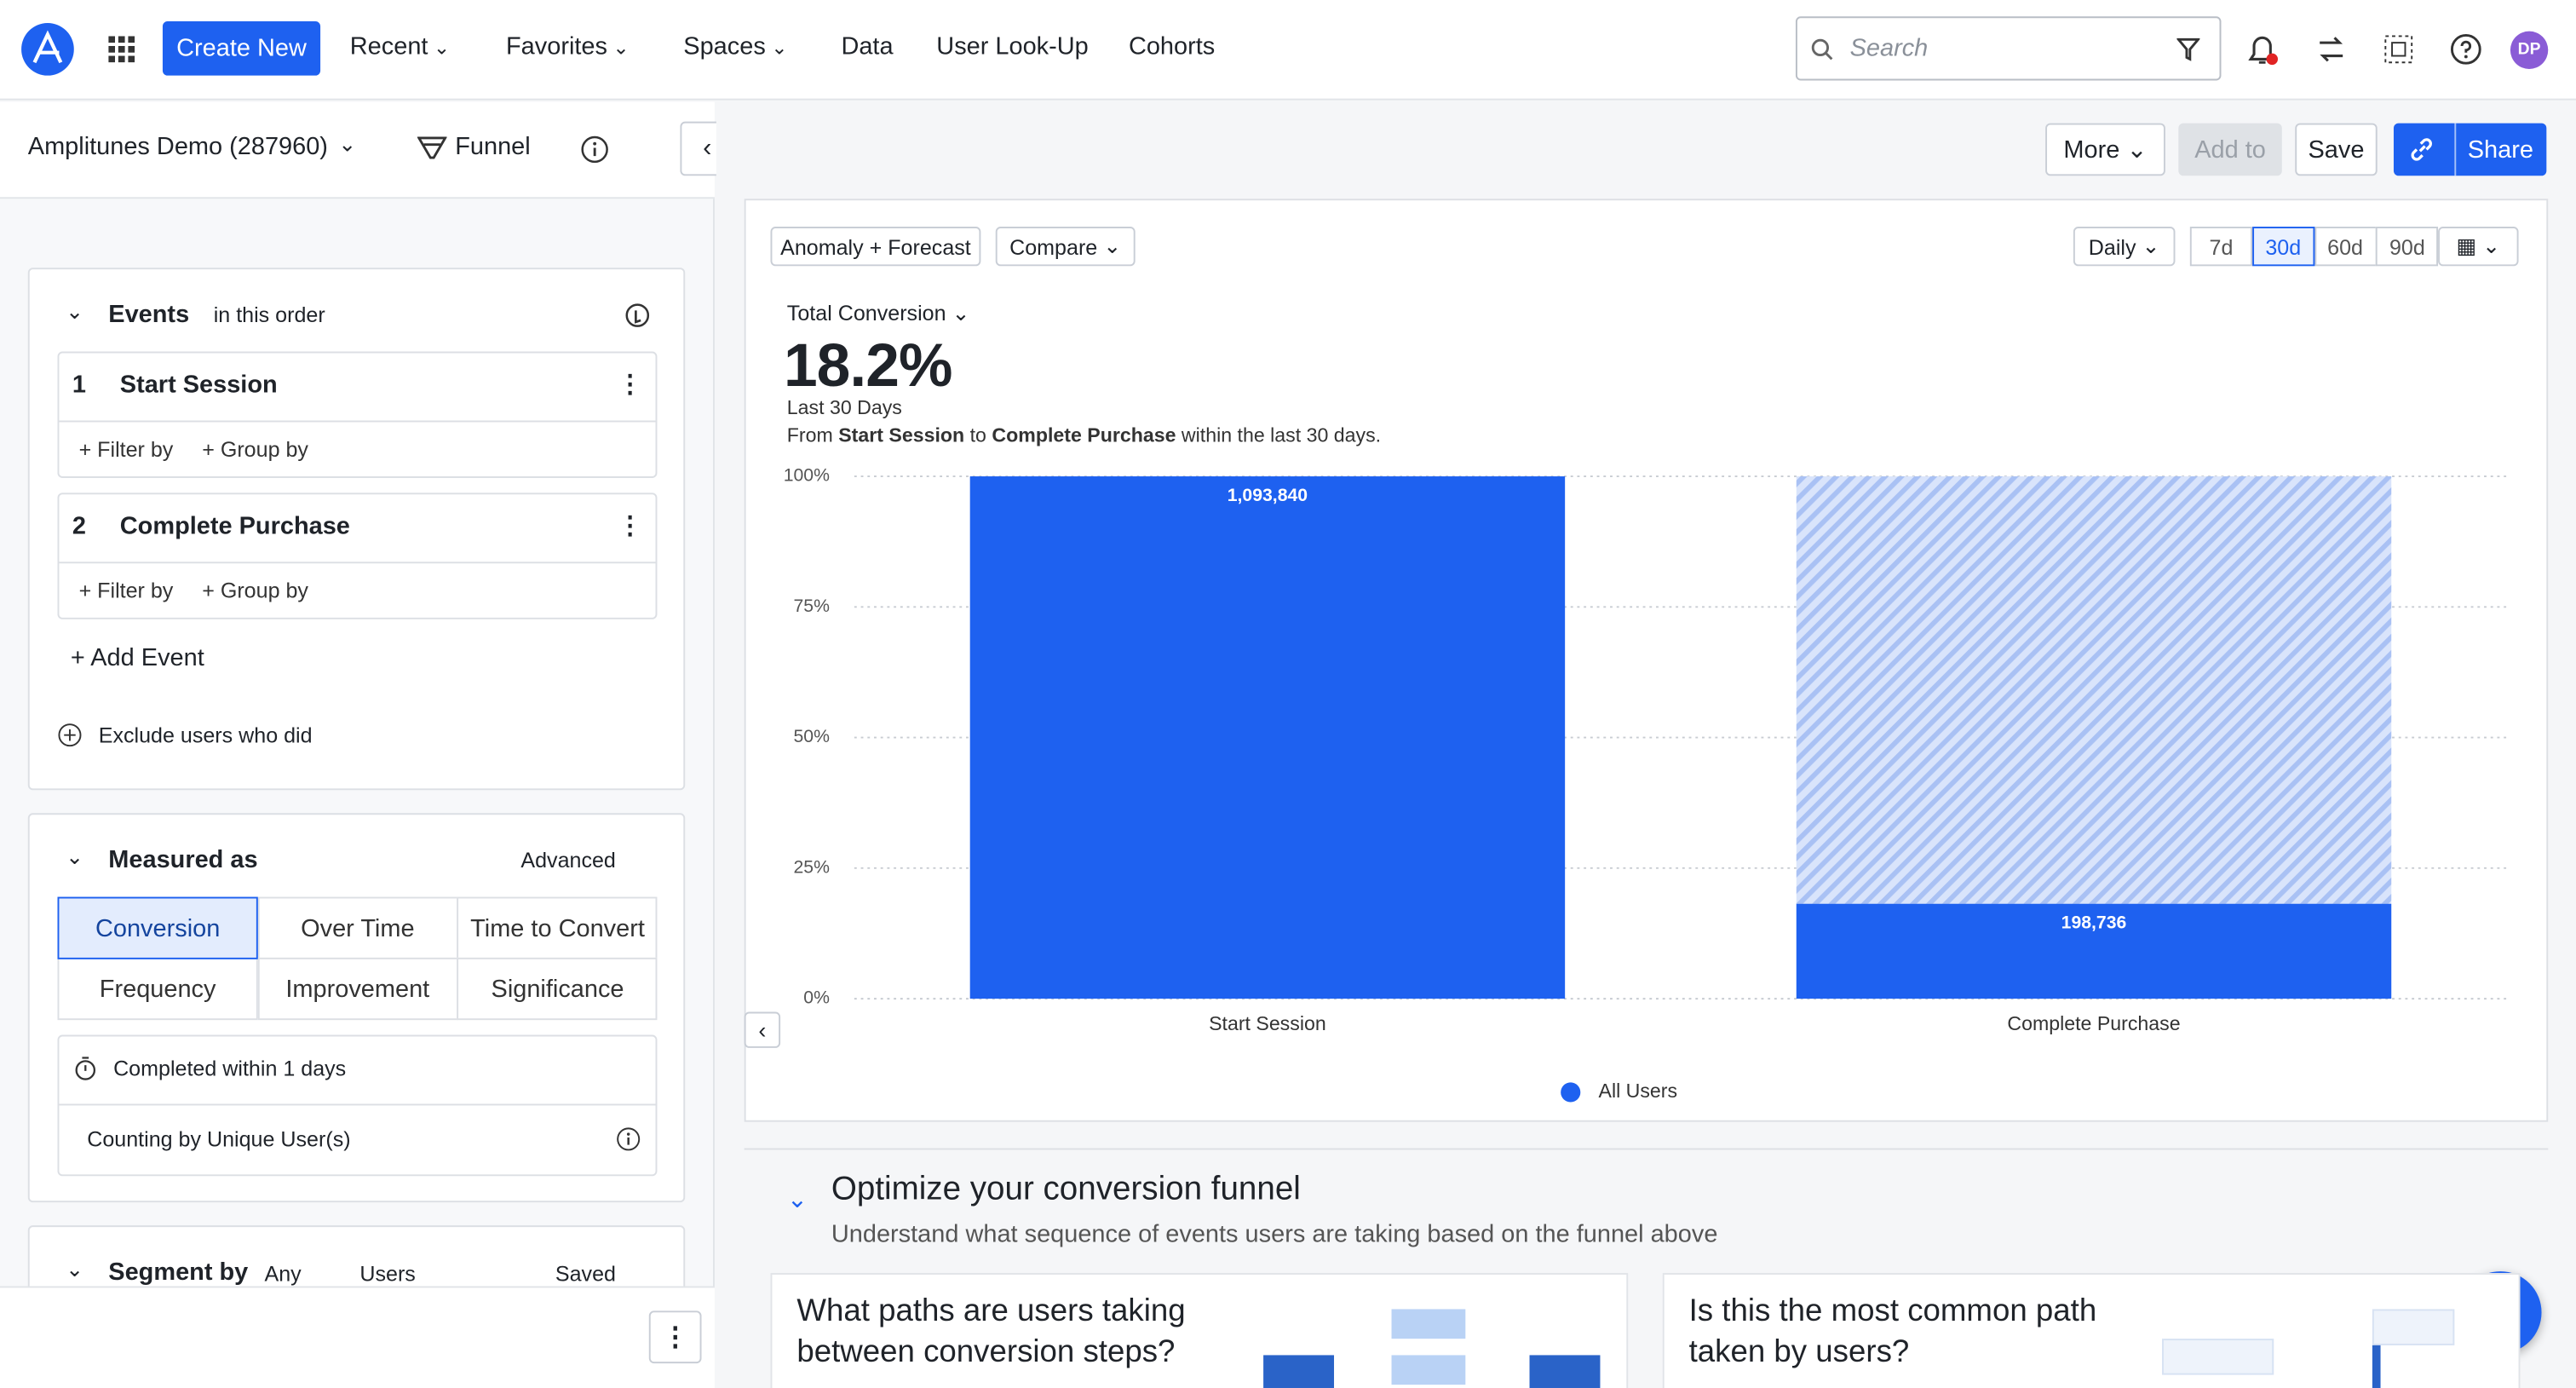 The height and width of the screenshot is (1388, 2576). Describe the element at coordinates (2283, 247) in the screenshot. I see `range-button: 30d` at that location.